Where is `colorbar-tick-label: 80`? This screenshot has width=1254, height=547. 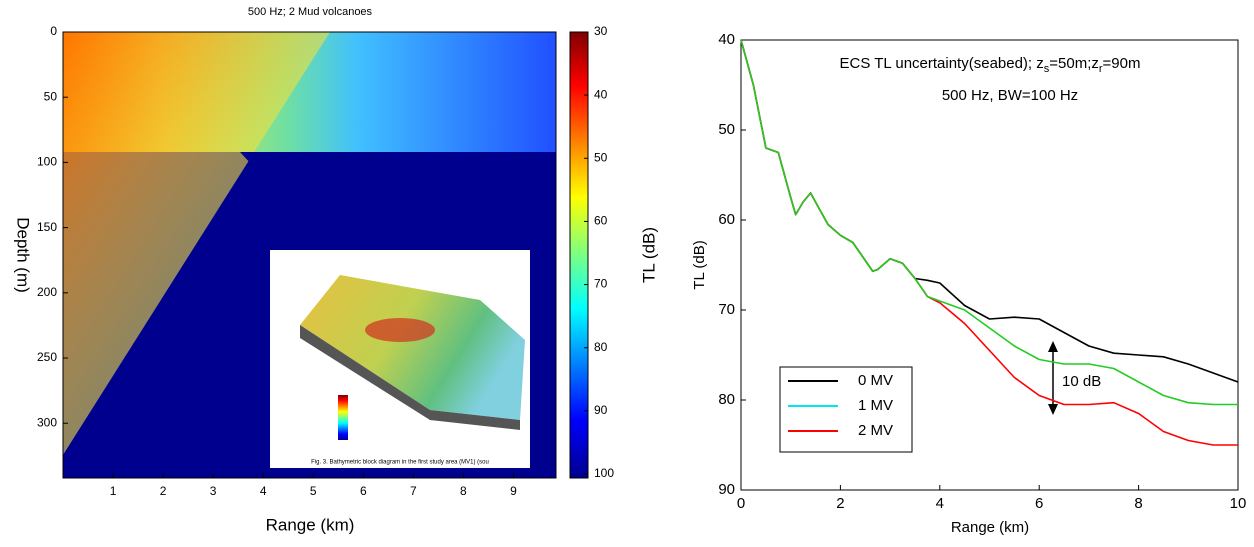 colorbar-tick-label: 80 is located at coordinates (601, 347).